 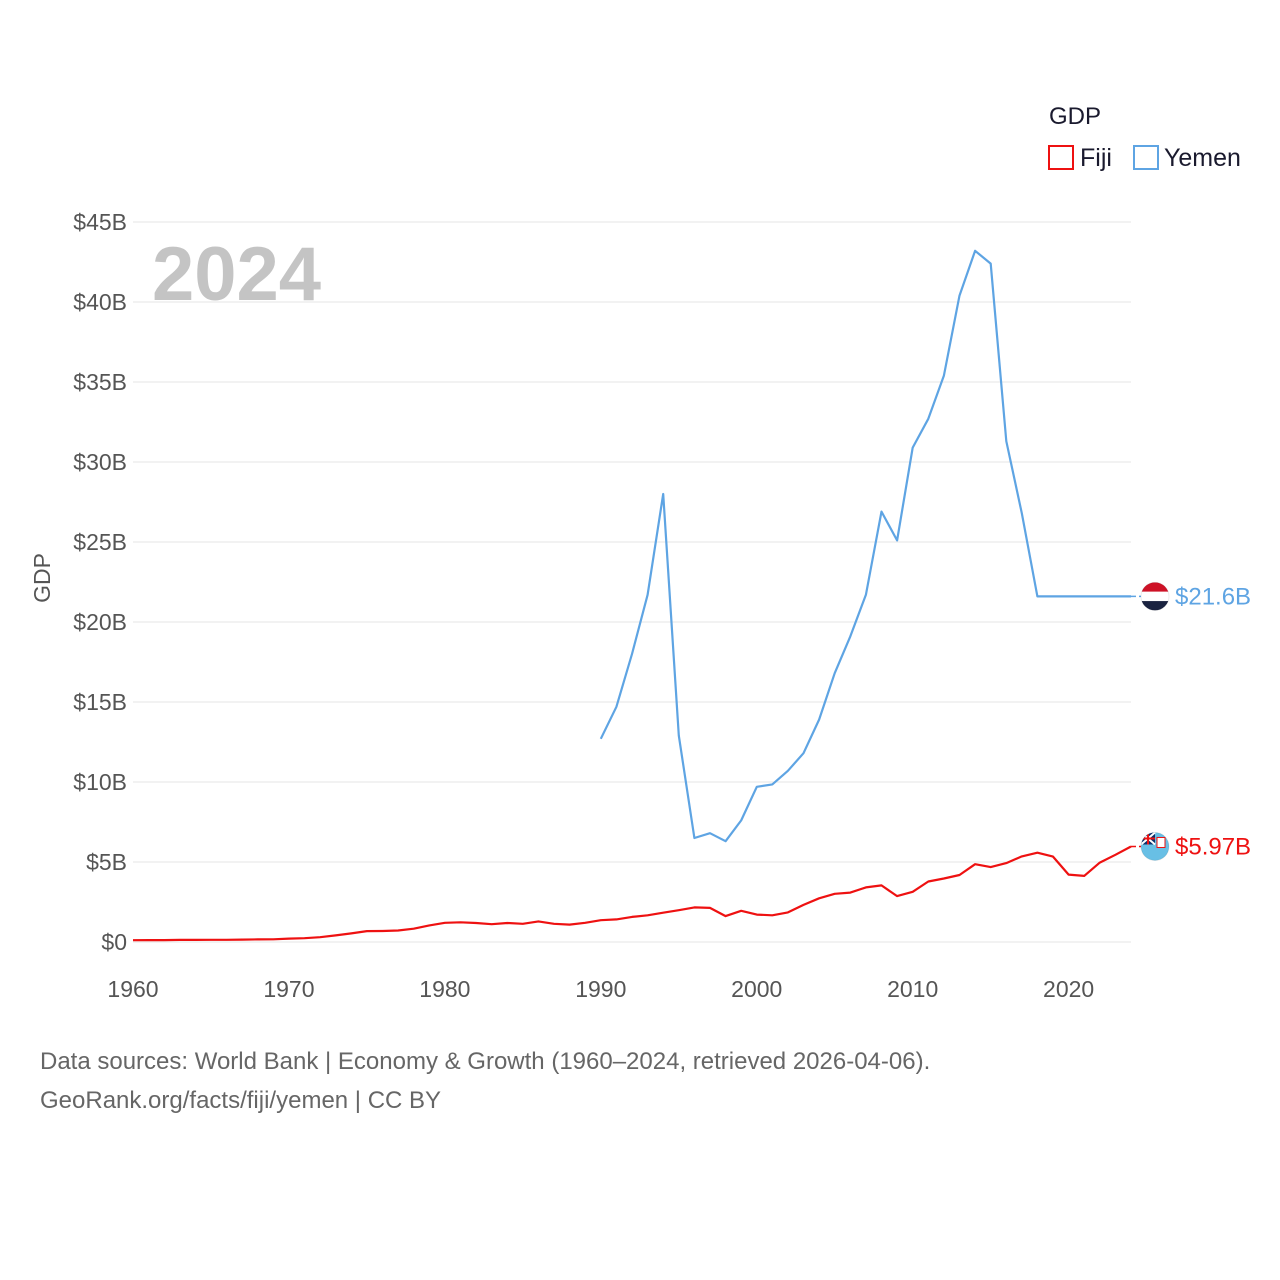 I want to click on x-tick-label: 2020, so click(x=1068, y=989).